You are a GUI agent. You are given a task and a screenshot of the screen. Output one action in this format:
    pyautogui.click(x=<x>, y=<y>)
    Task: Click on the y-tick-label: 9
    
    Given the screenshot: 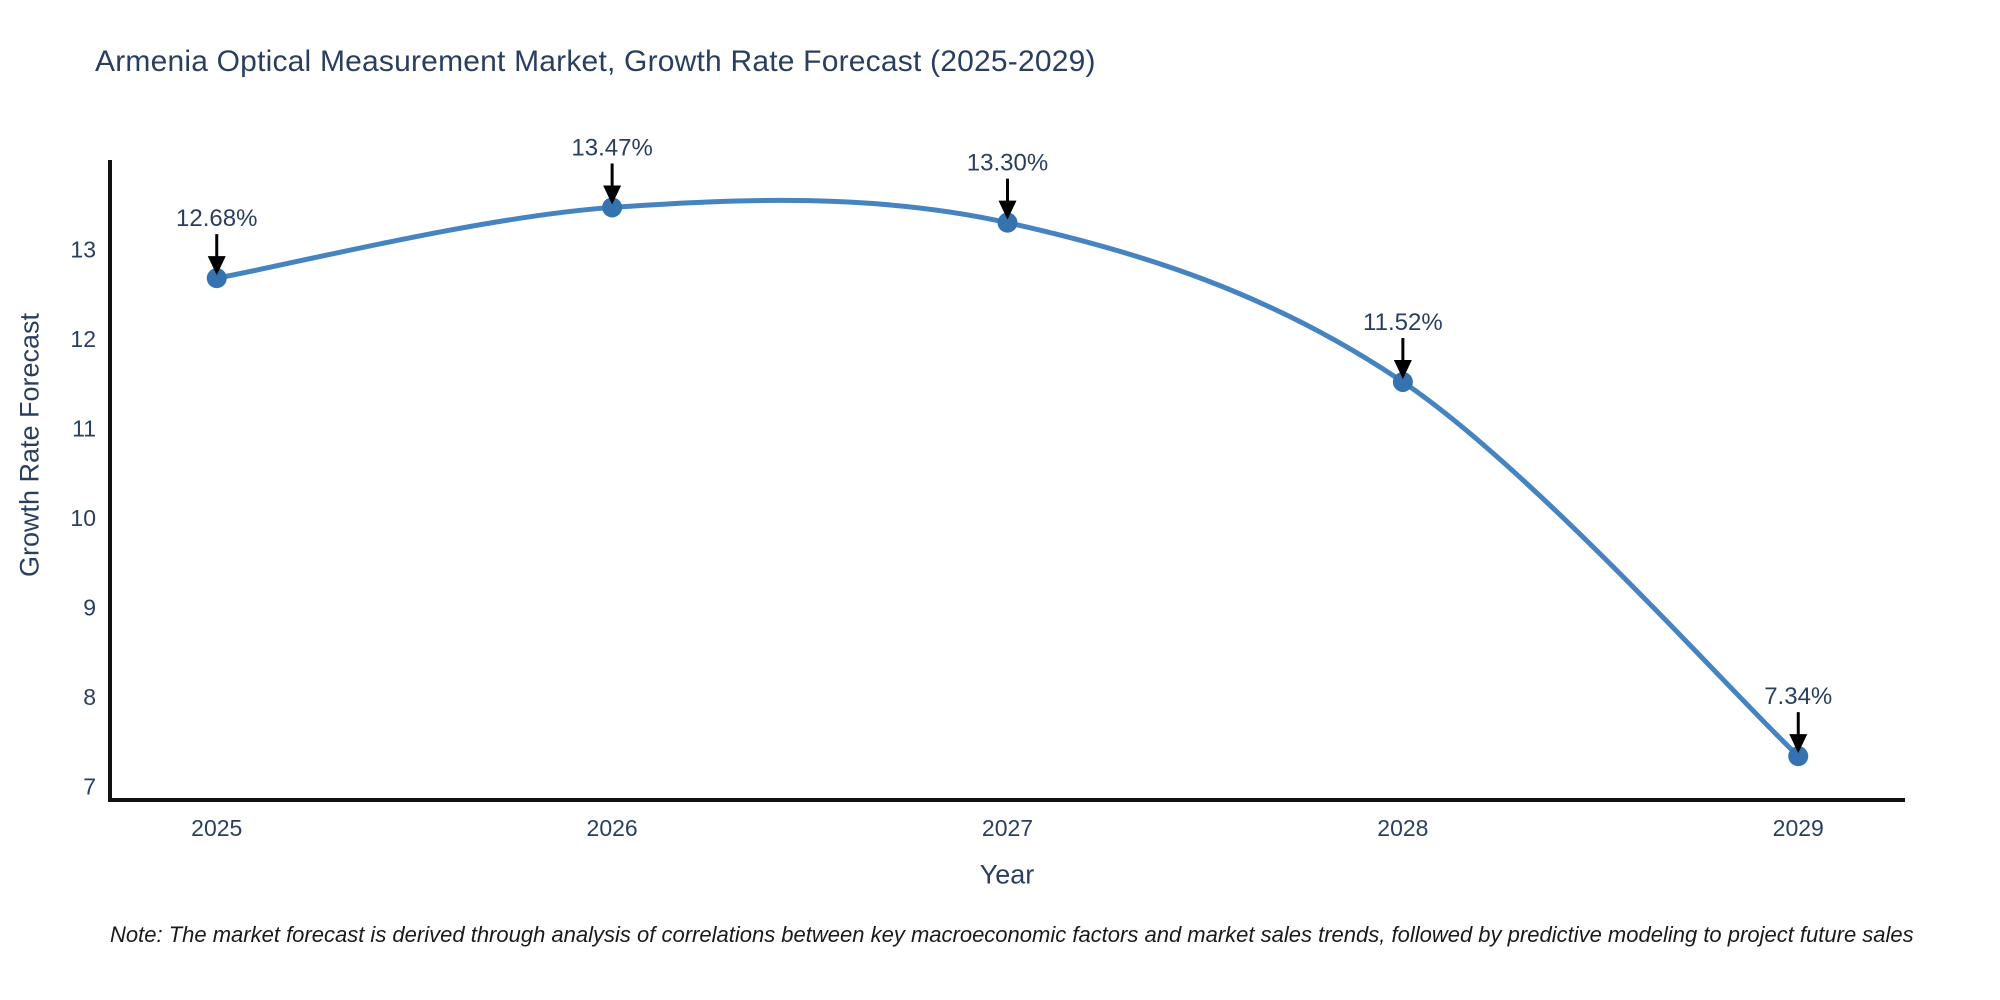 What is the action you would take?
    pyautogui.click(x=89, y=608)
    